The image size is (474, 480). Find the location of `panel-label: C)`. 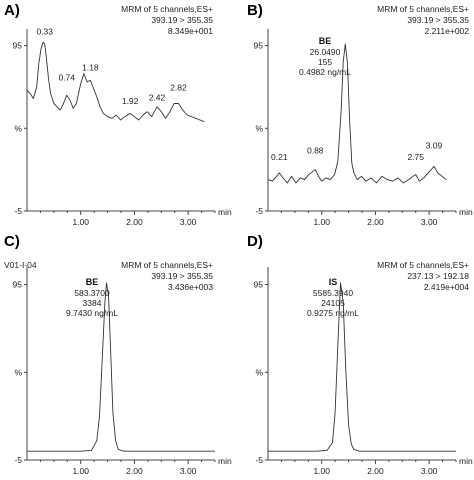

panel-label: C) is located at coordinates (12, 241).